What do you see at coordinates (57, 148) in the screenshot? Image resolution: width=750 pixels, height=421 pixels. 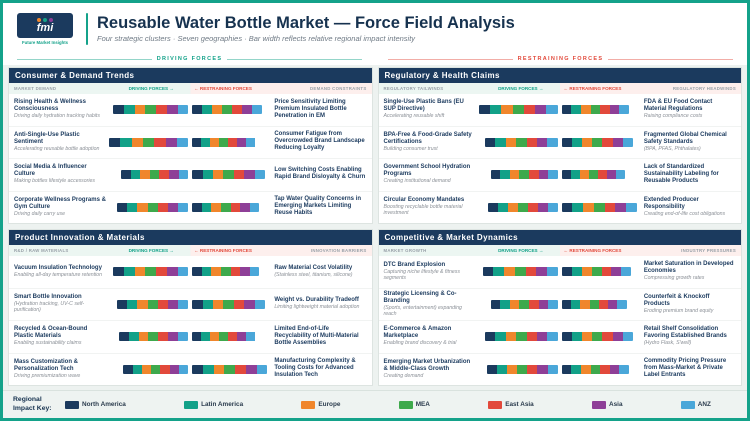 I see `force-subtitle: Accelerating reusable bottle adoption` at bounding box center [57, 148].